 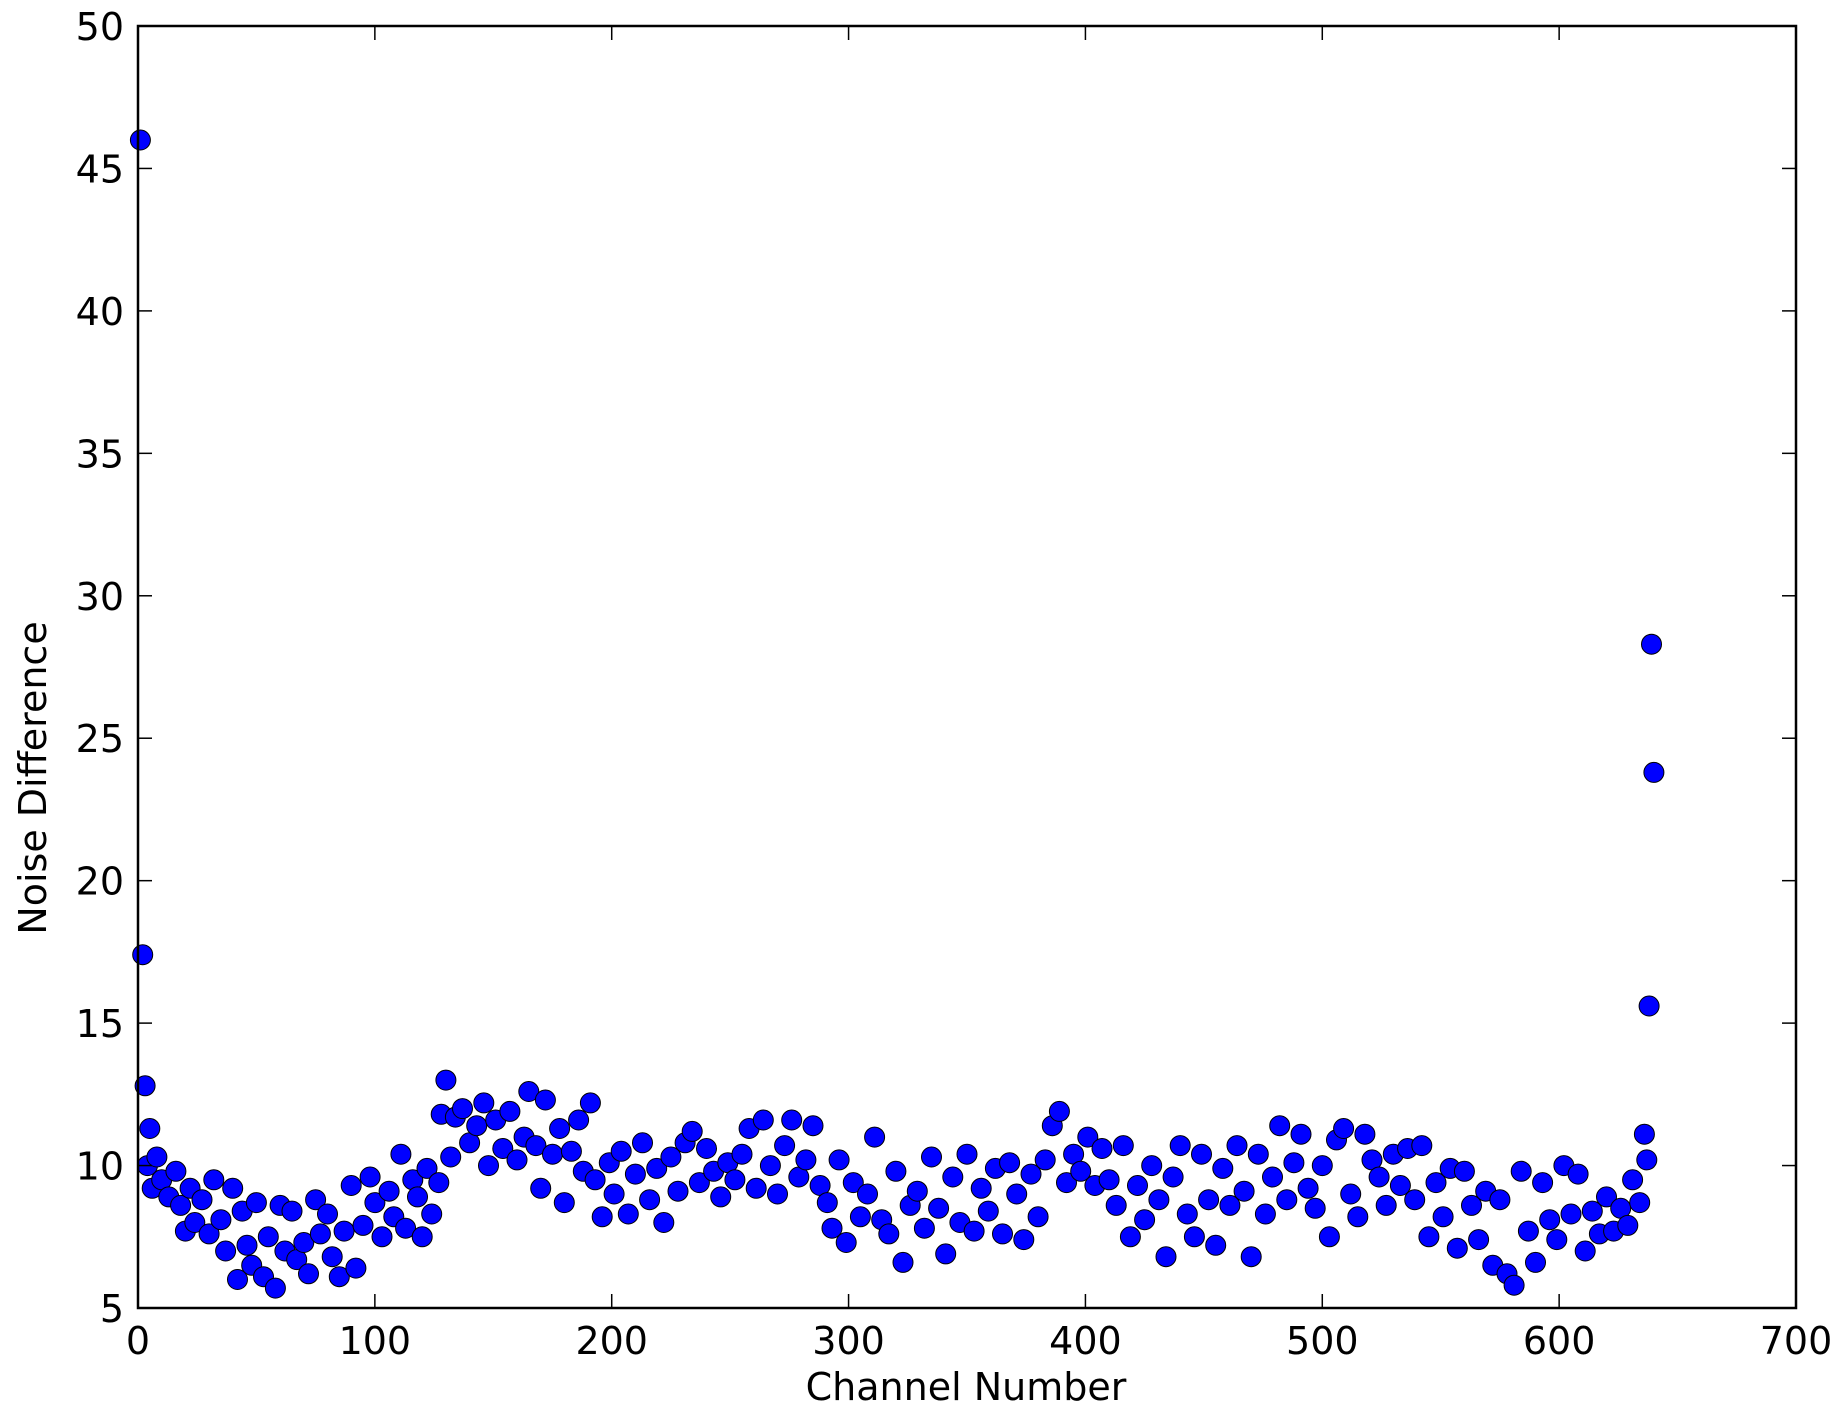 I want to click on x-axis-label: Channel Number, so click(x=966, y=1386).